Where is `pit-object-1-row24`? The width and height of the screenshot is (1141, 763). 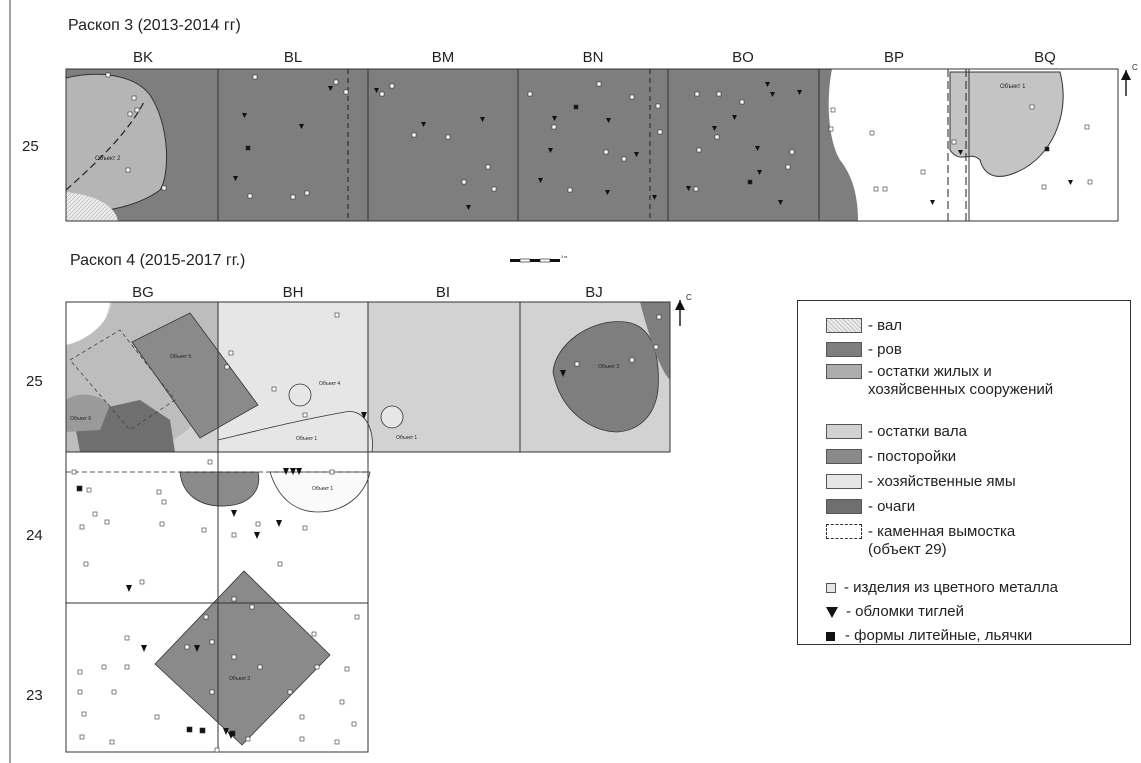
pit-object-1-row24 is located at coordinates (320, 492).